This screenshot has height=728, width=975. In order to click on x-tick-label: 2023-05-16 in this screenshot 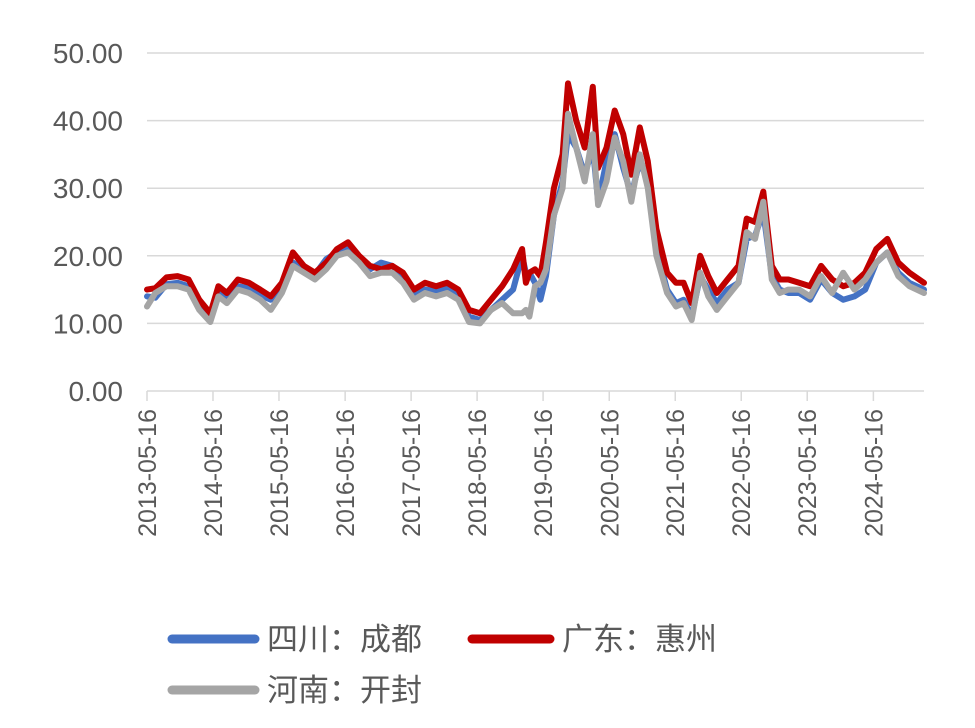, I will do `click(808, 473)`.